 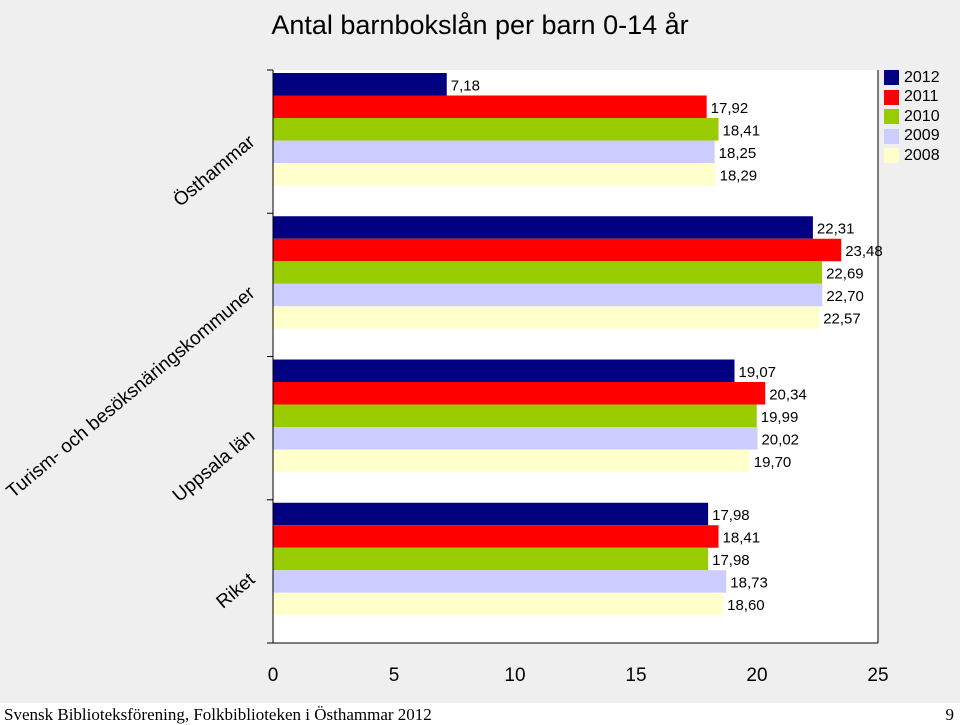 What do you see at coordinates (739, 175) in the screenshot?
I see `data-label: 18,29` at bounding box center [739, 175].